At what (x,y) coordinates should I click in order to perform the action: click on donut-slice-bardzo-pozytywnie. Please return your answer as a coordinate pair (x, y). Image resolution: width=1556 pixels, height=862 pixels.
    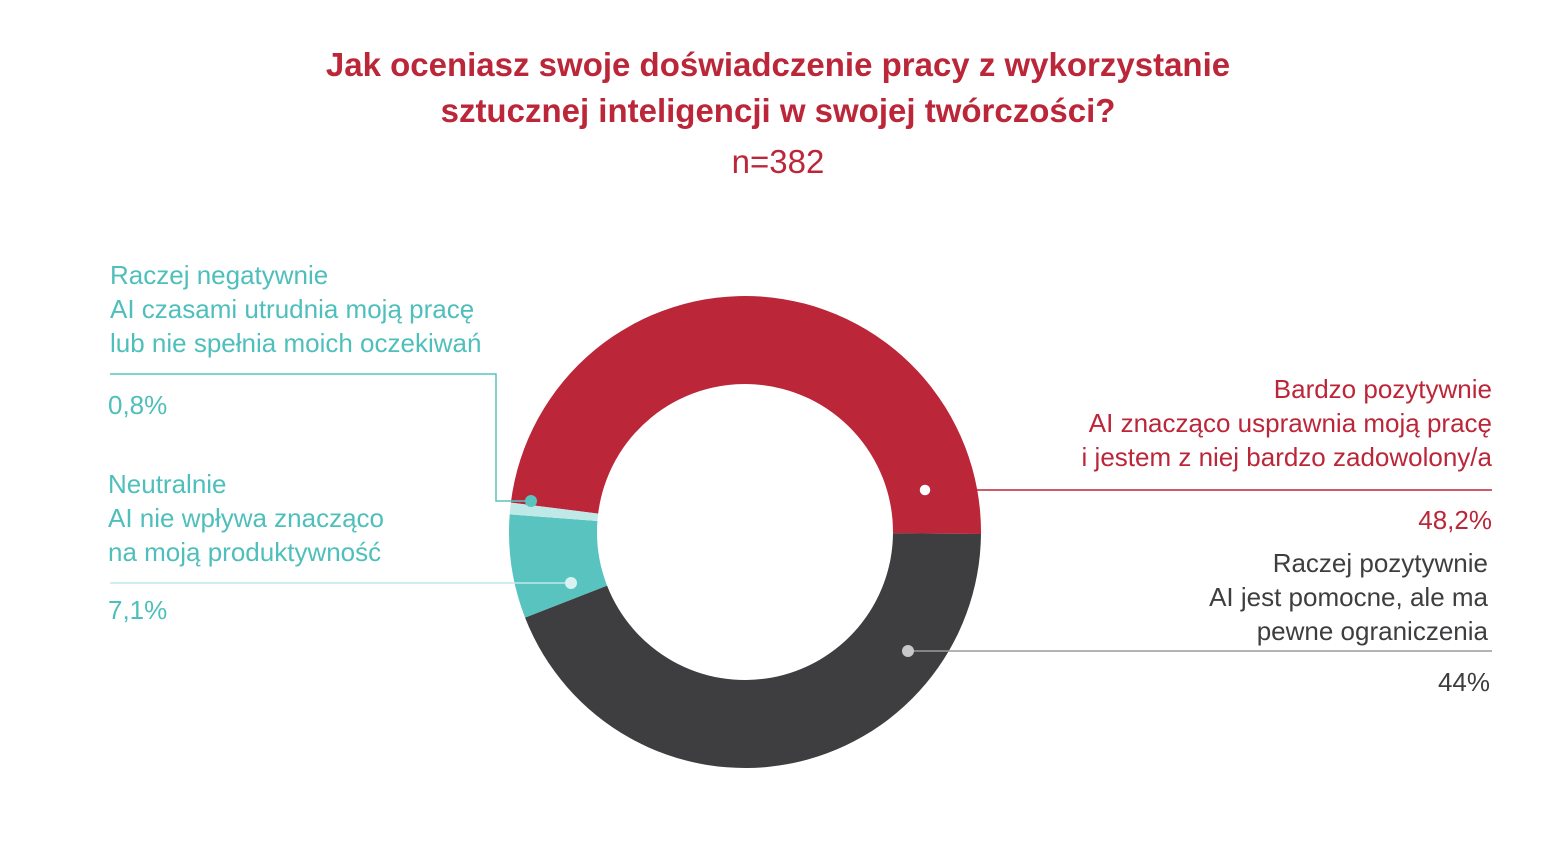
    Looking at the image, I should click on (746, 415).